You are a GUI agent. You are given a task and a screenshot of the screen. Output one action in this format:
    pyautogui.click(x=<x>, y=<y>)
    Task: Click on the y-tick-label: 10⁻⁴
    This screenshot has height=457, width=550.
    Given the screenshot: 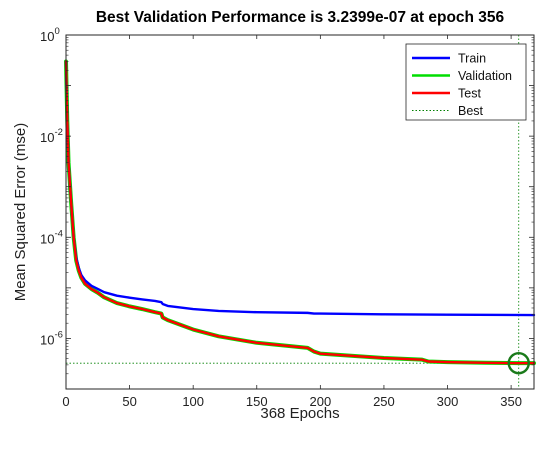 What is the action you would take?
    pyautogui.click(x=51, y=237)
    